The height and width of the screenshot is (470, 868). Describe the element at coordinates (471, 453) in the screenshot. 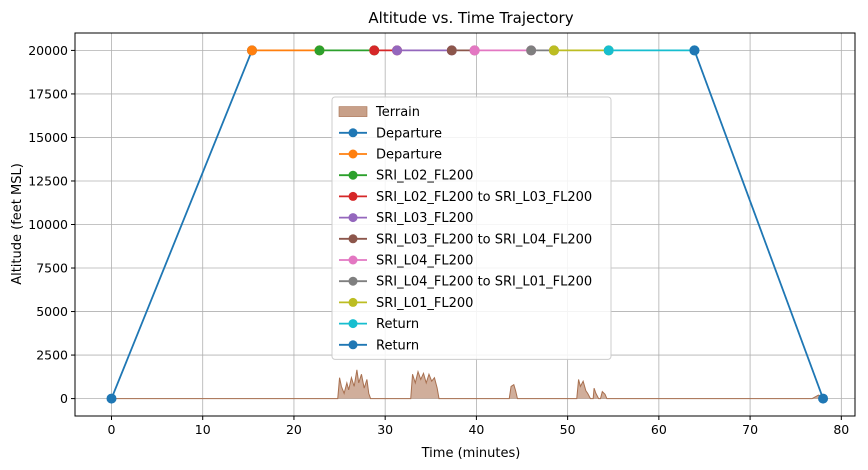

I see `x-axis-label: Time (minutes)` at that location.